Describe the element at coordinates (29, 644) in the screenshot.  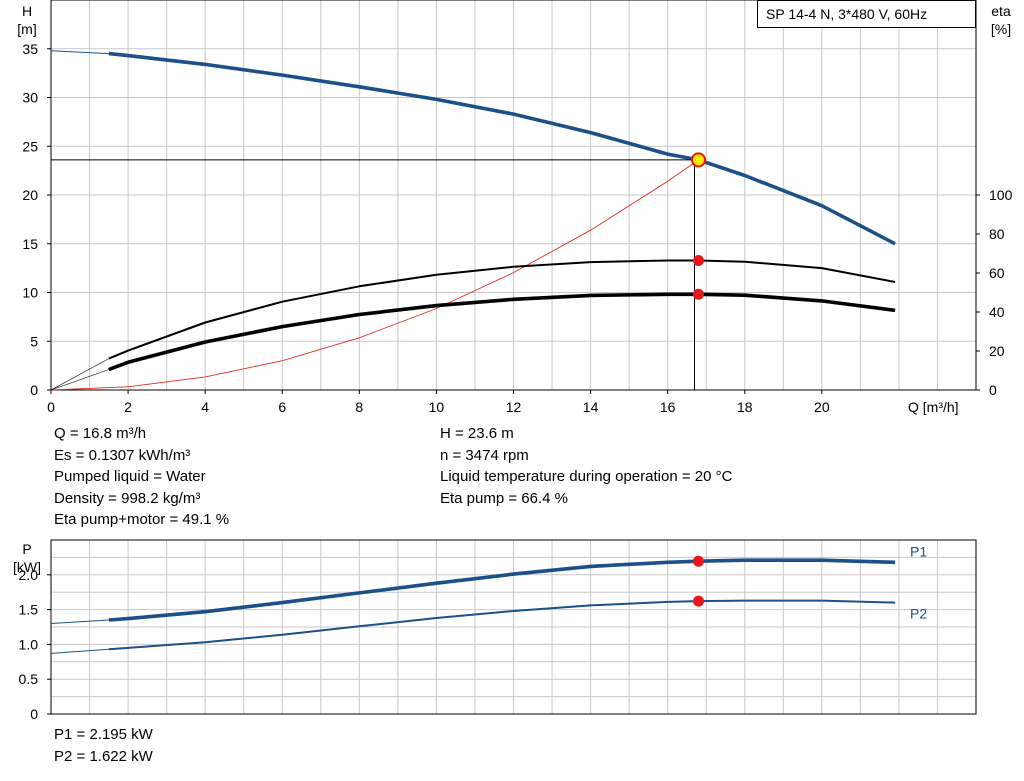
I see `power-y-tick-label: 1.0` at that location.